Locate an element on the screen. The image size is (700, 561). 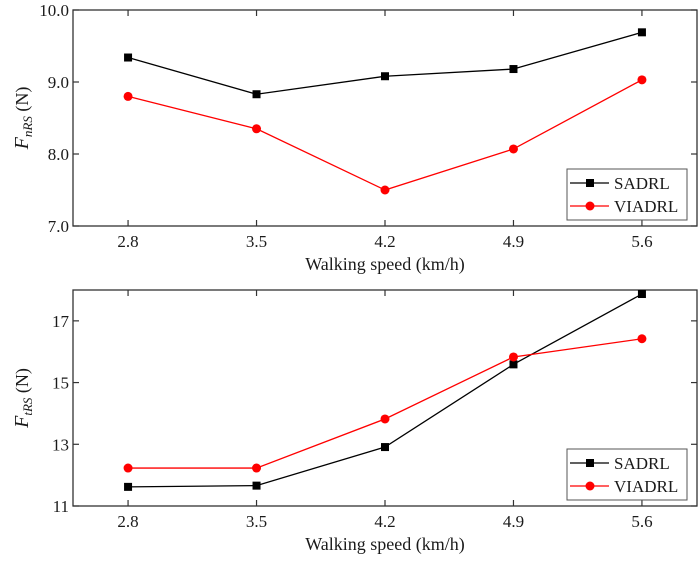
y-axis-title: FtRS (N) is located at coordinates (23, 398).